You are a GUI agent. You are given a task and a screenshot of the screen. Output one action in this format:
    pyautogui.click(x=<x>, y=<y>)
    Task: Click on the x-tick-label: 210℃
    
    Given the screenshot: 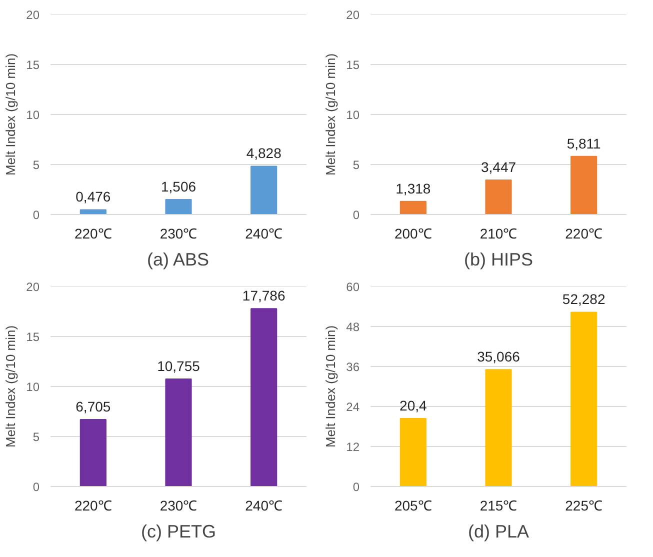 What is the action you would take?
    pyautogui.click(x=499, y=234)
    